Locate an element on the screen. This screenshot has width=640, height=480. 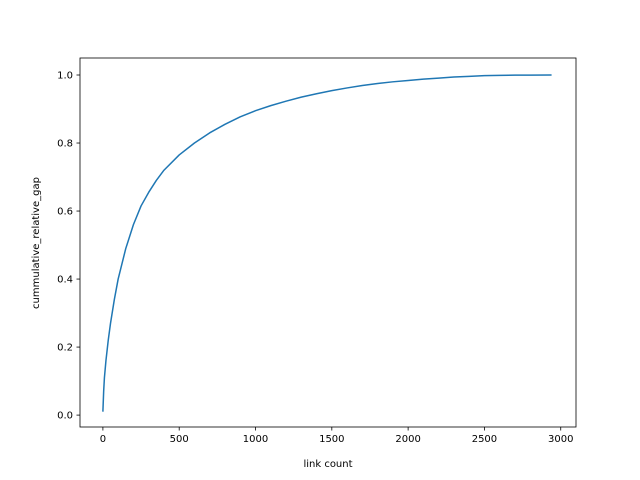
y-tick-label: 0.4 is located at coordinates (65, 280).